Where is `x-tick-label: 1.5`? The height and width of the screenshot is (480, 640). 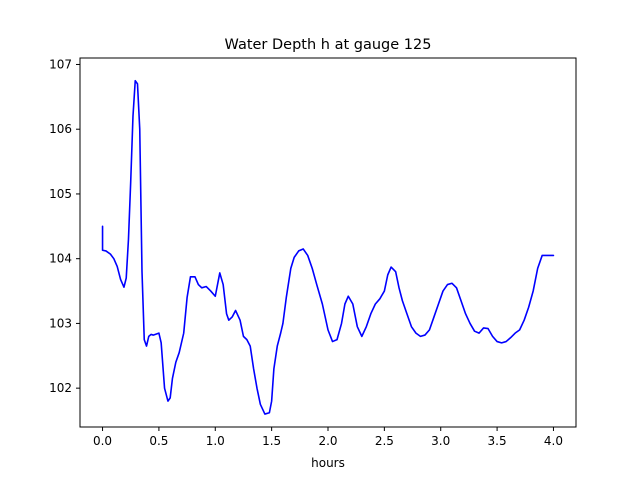
x-tick-label: 1.5 is located at coordinates (271, 441).